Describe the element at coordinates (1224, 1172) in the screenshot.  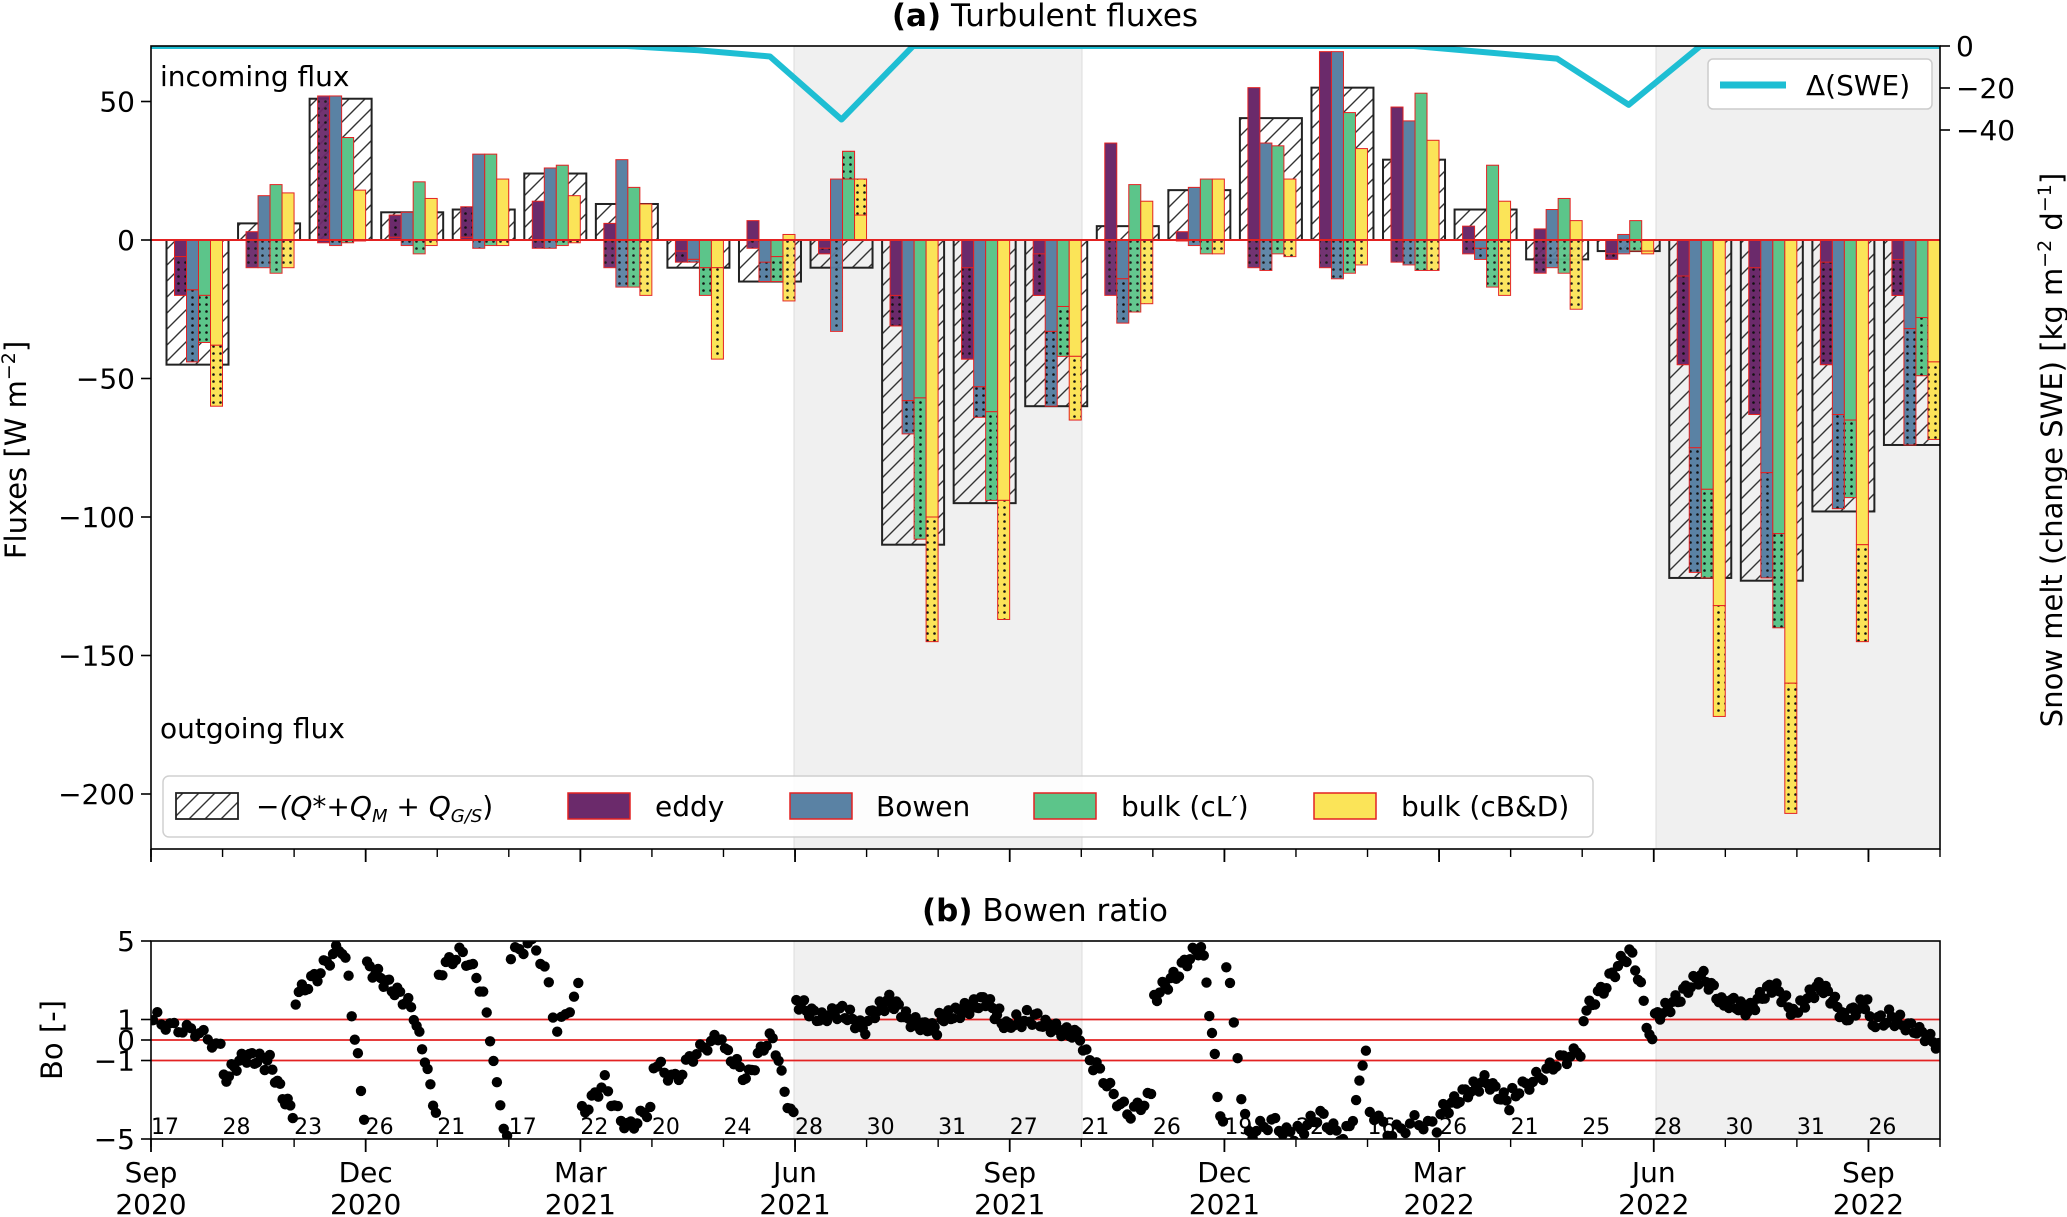
I see `x-month-label: Dec` at that location.